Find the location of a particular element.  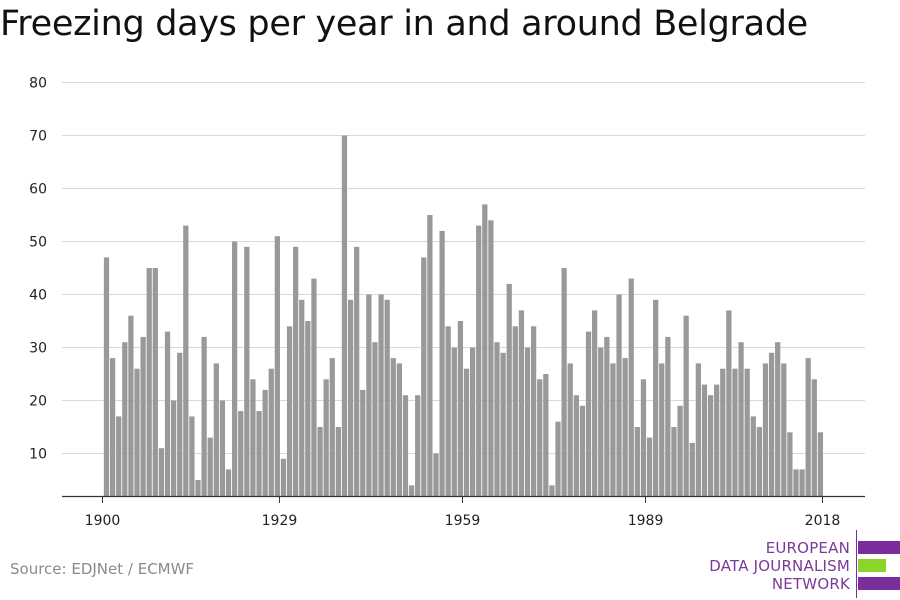

bar-1937 is located at coordinates (332, 427).